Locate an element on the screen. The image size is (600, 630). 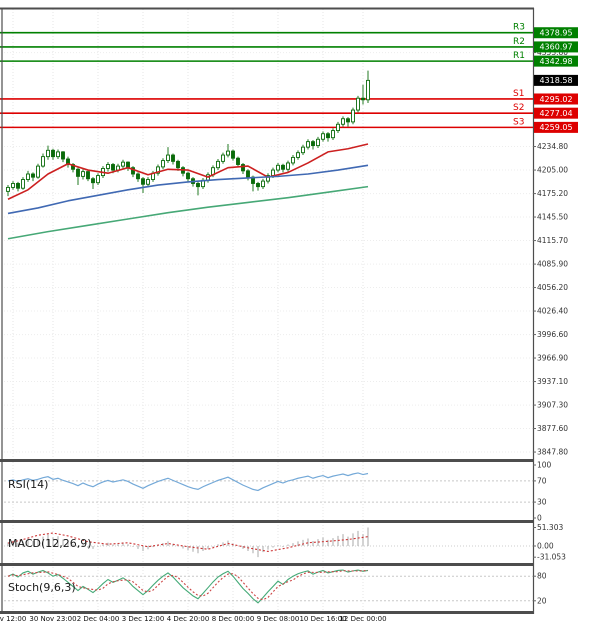
rsi-tick-label: 100 is located at coordinates (544, 465).